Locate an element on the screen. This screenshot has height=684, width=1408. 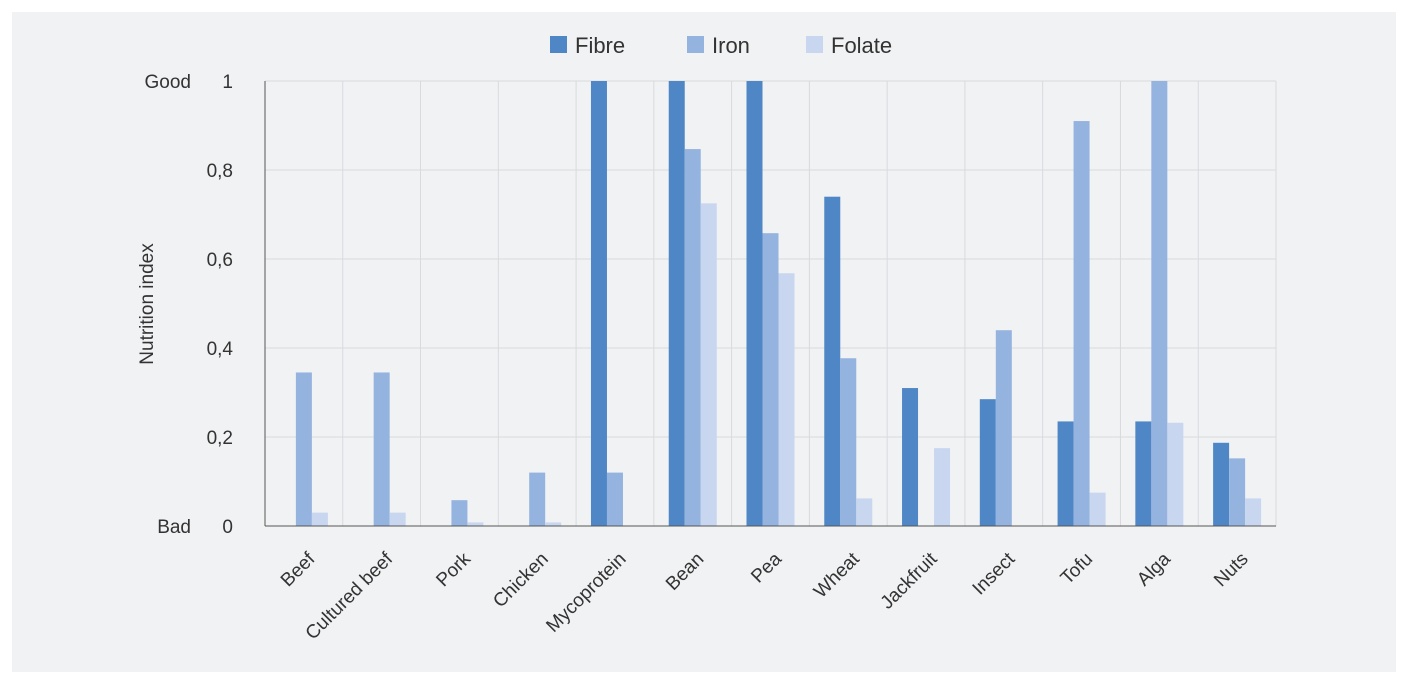
bar-fibre-nuts is located at coordinates (1221, 484).